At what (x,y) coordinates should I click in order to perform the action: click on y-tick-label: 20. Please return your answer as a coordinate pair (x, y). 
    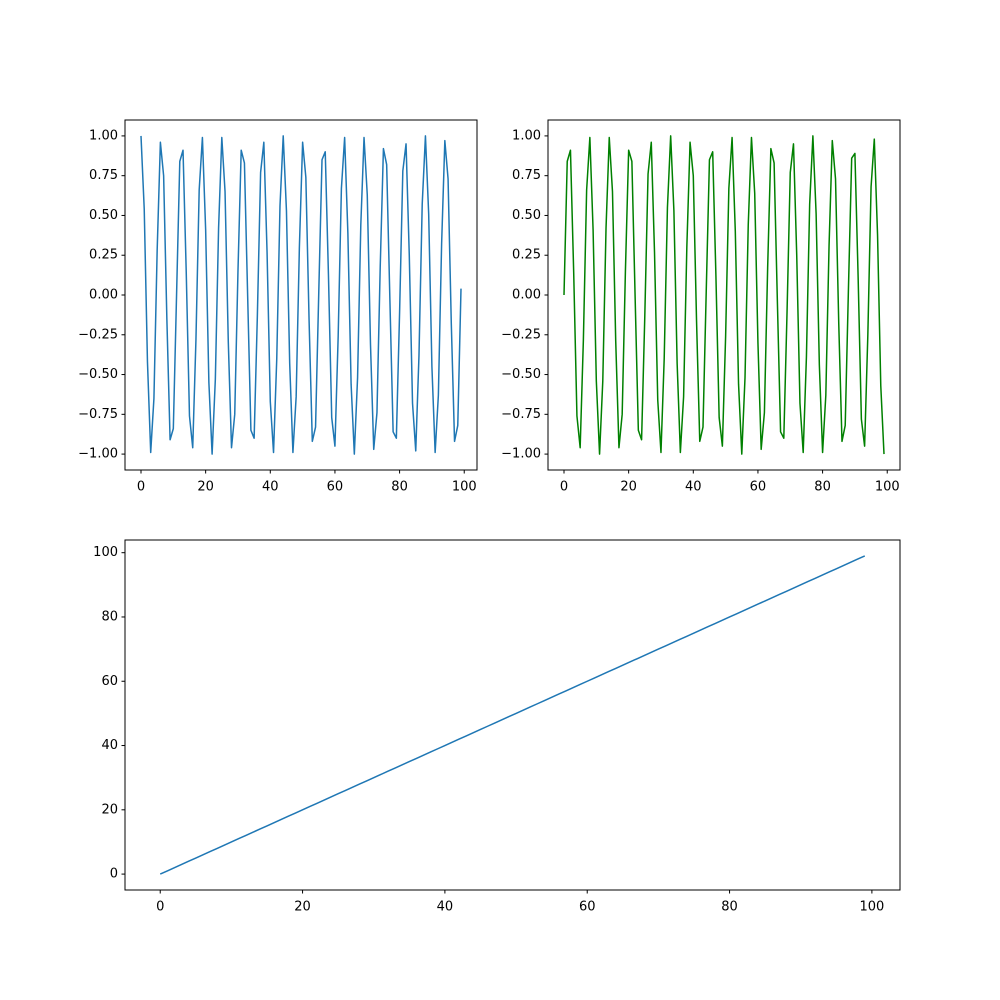
    Looking at the image, I should click on (109, 809).